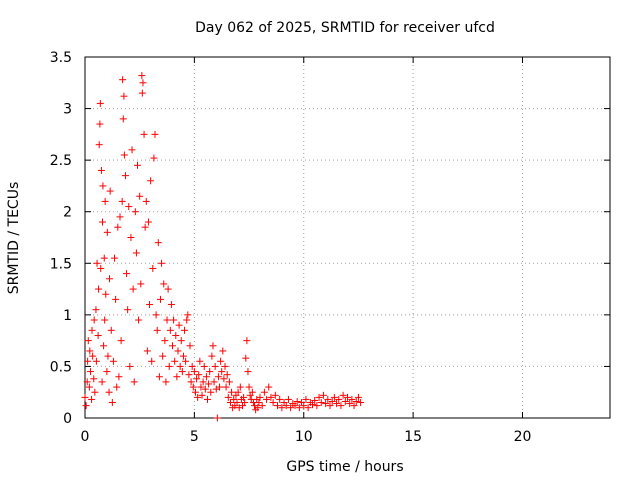 This screenshot has height=480, width=640. What do you see at coordinates (61, 264) in the screenshot?
I see `y-tick-label: 1.5` at bounding box center [61, 264].